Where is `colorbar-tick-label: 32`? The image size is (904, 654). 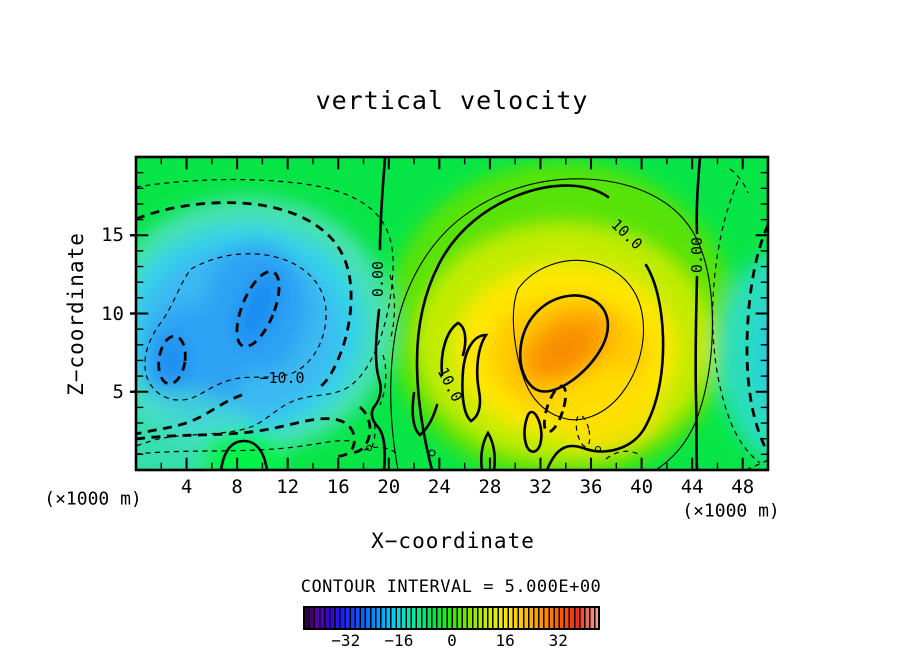
colorbar-tick-label: 32 is located at coordinates (558, 640).